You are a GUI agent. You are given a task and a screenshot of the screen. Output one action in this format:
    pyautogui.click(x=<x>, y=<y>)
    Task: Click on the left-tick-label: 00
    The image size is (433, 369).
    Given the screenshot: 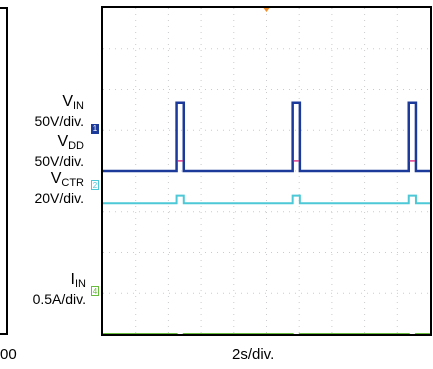 What is the action you would take?
    pyautogui.click(x=8, y=354)
    